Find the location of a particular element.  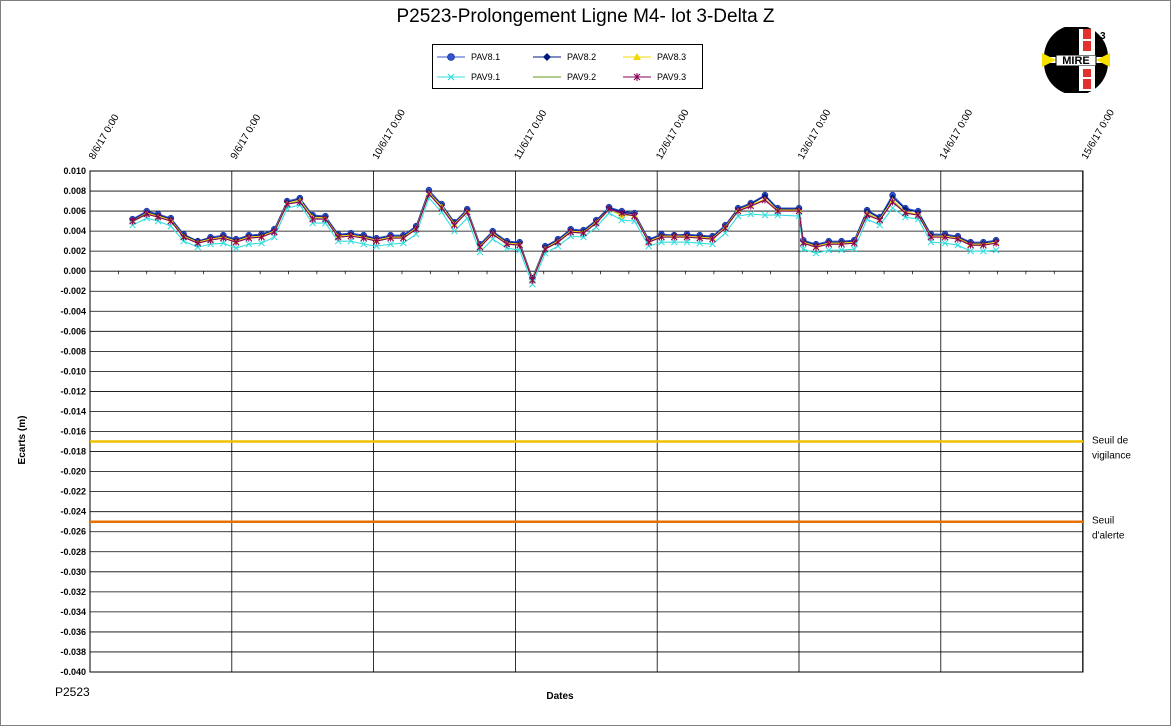

threshold-label: vigilance is located at coordinates (1111, 456).